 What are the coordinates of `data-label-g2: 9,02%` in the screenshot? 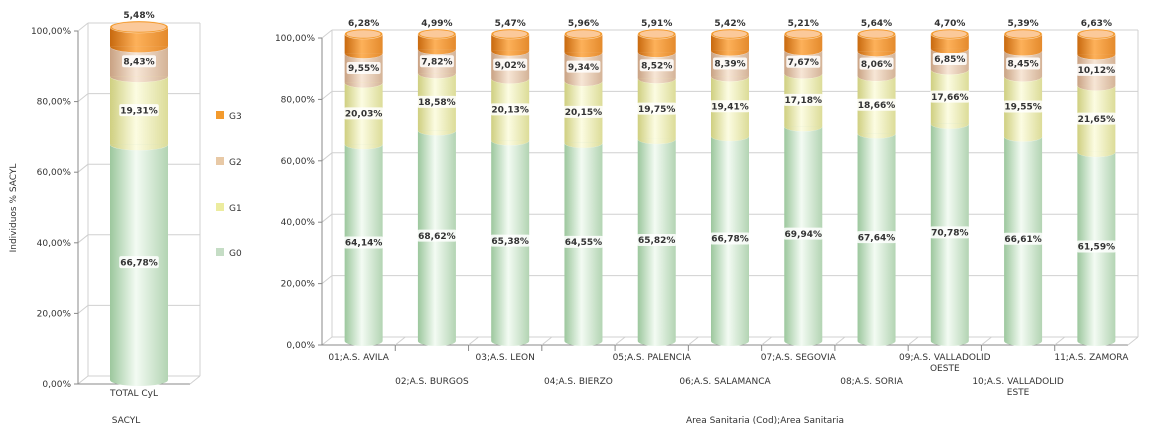 It's located at (510, 66).